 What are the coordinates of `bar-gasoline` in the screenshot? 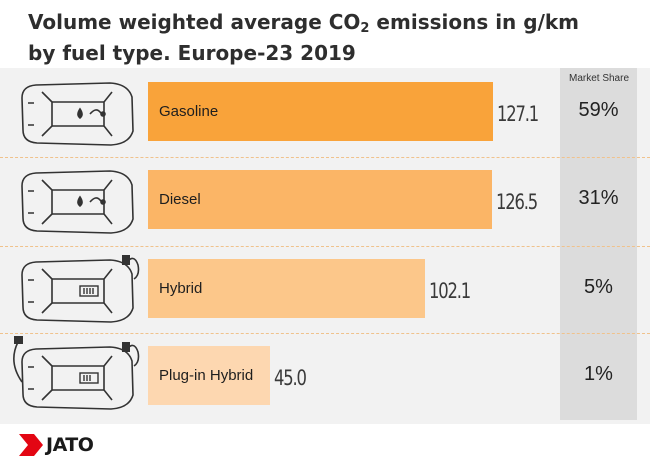 It's located at (320, 111).